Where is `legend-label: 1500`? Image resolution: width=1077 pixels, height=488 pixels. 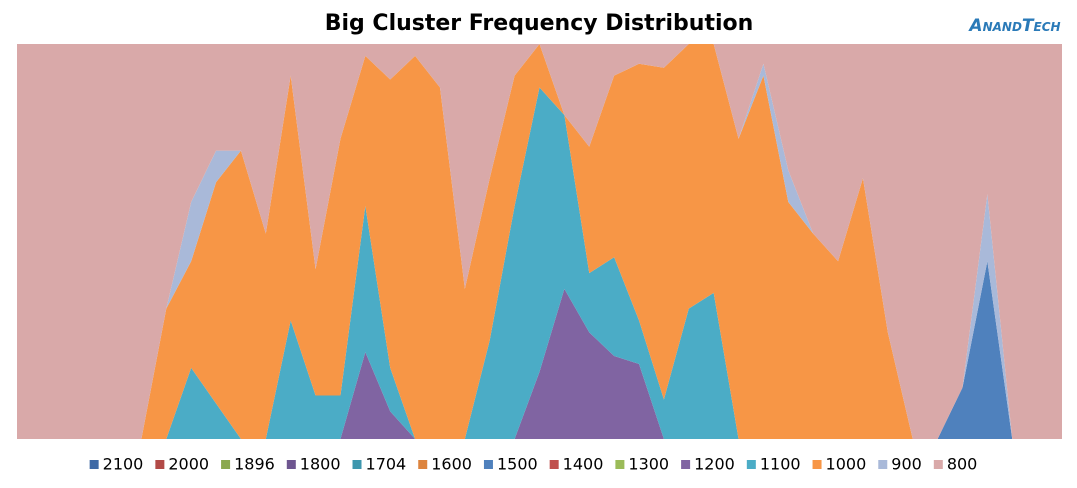
legend-label: 1500 is located at coordinates (517, 464).